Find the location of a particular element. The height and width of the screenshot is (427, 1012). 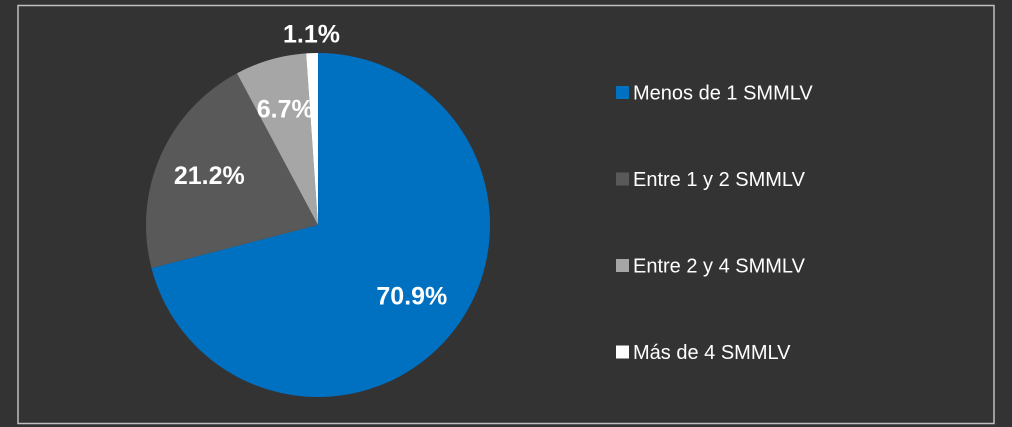

legend-label: Menos de 1 SMMLV is located at coordinates (723, 93).